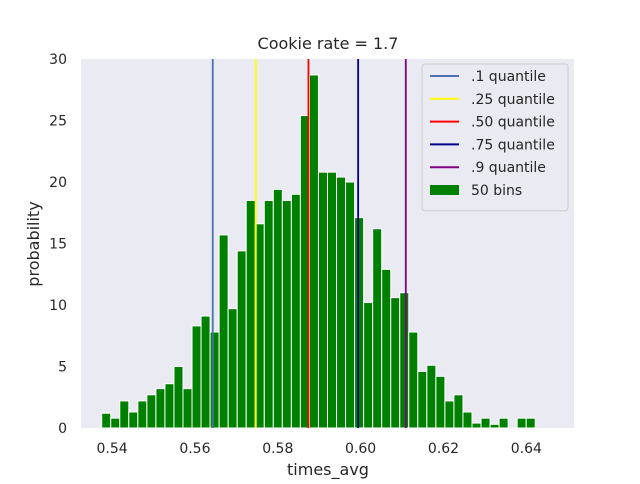  What do you see at coordinates (58, 306) in the screenshot?
I see `y-tick-label: 10` at bounding box center [58, 306].